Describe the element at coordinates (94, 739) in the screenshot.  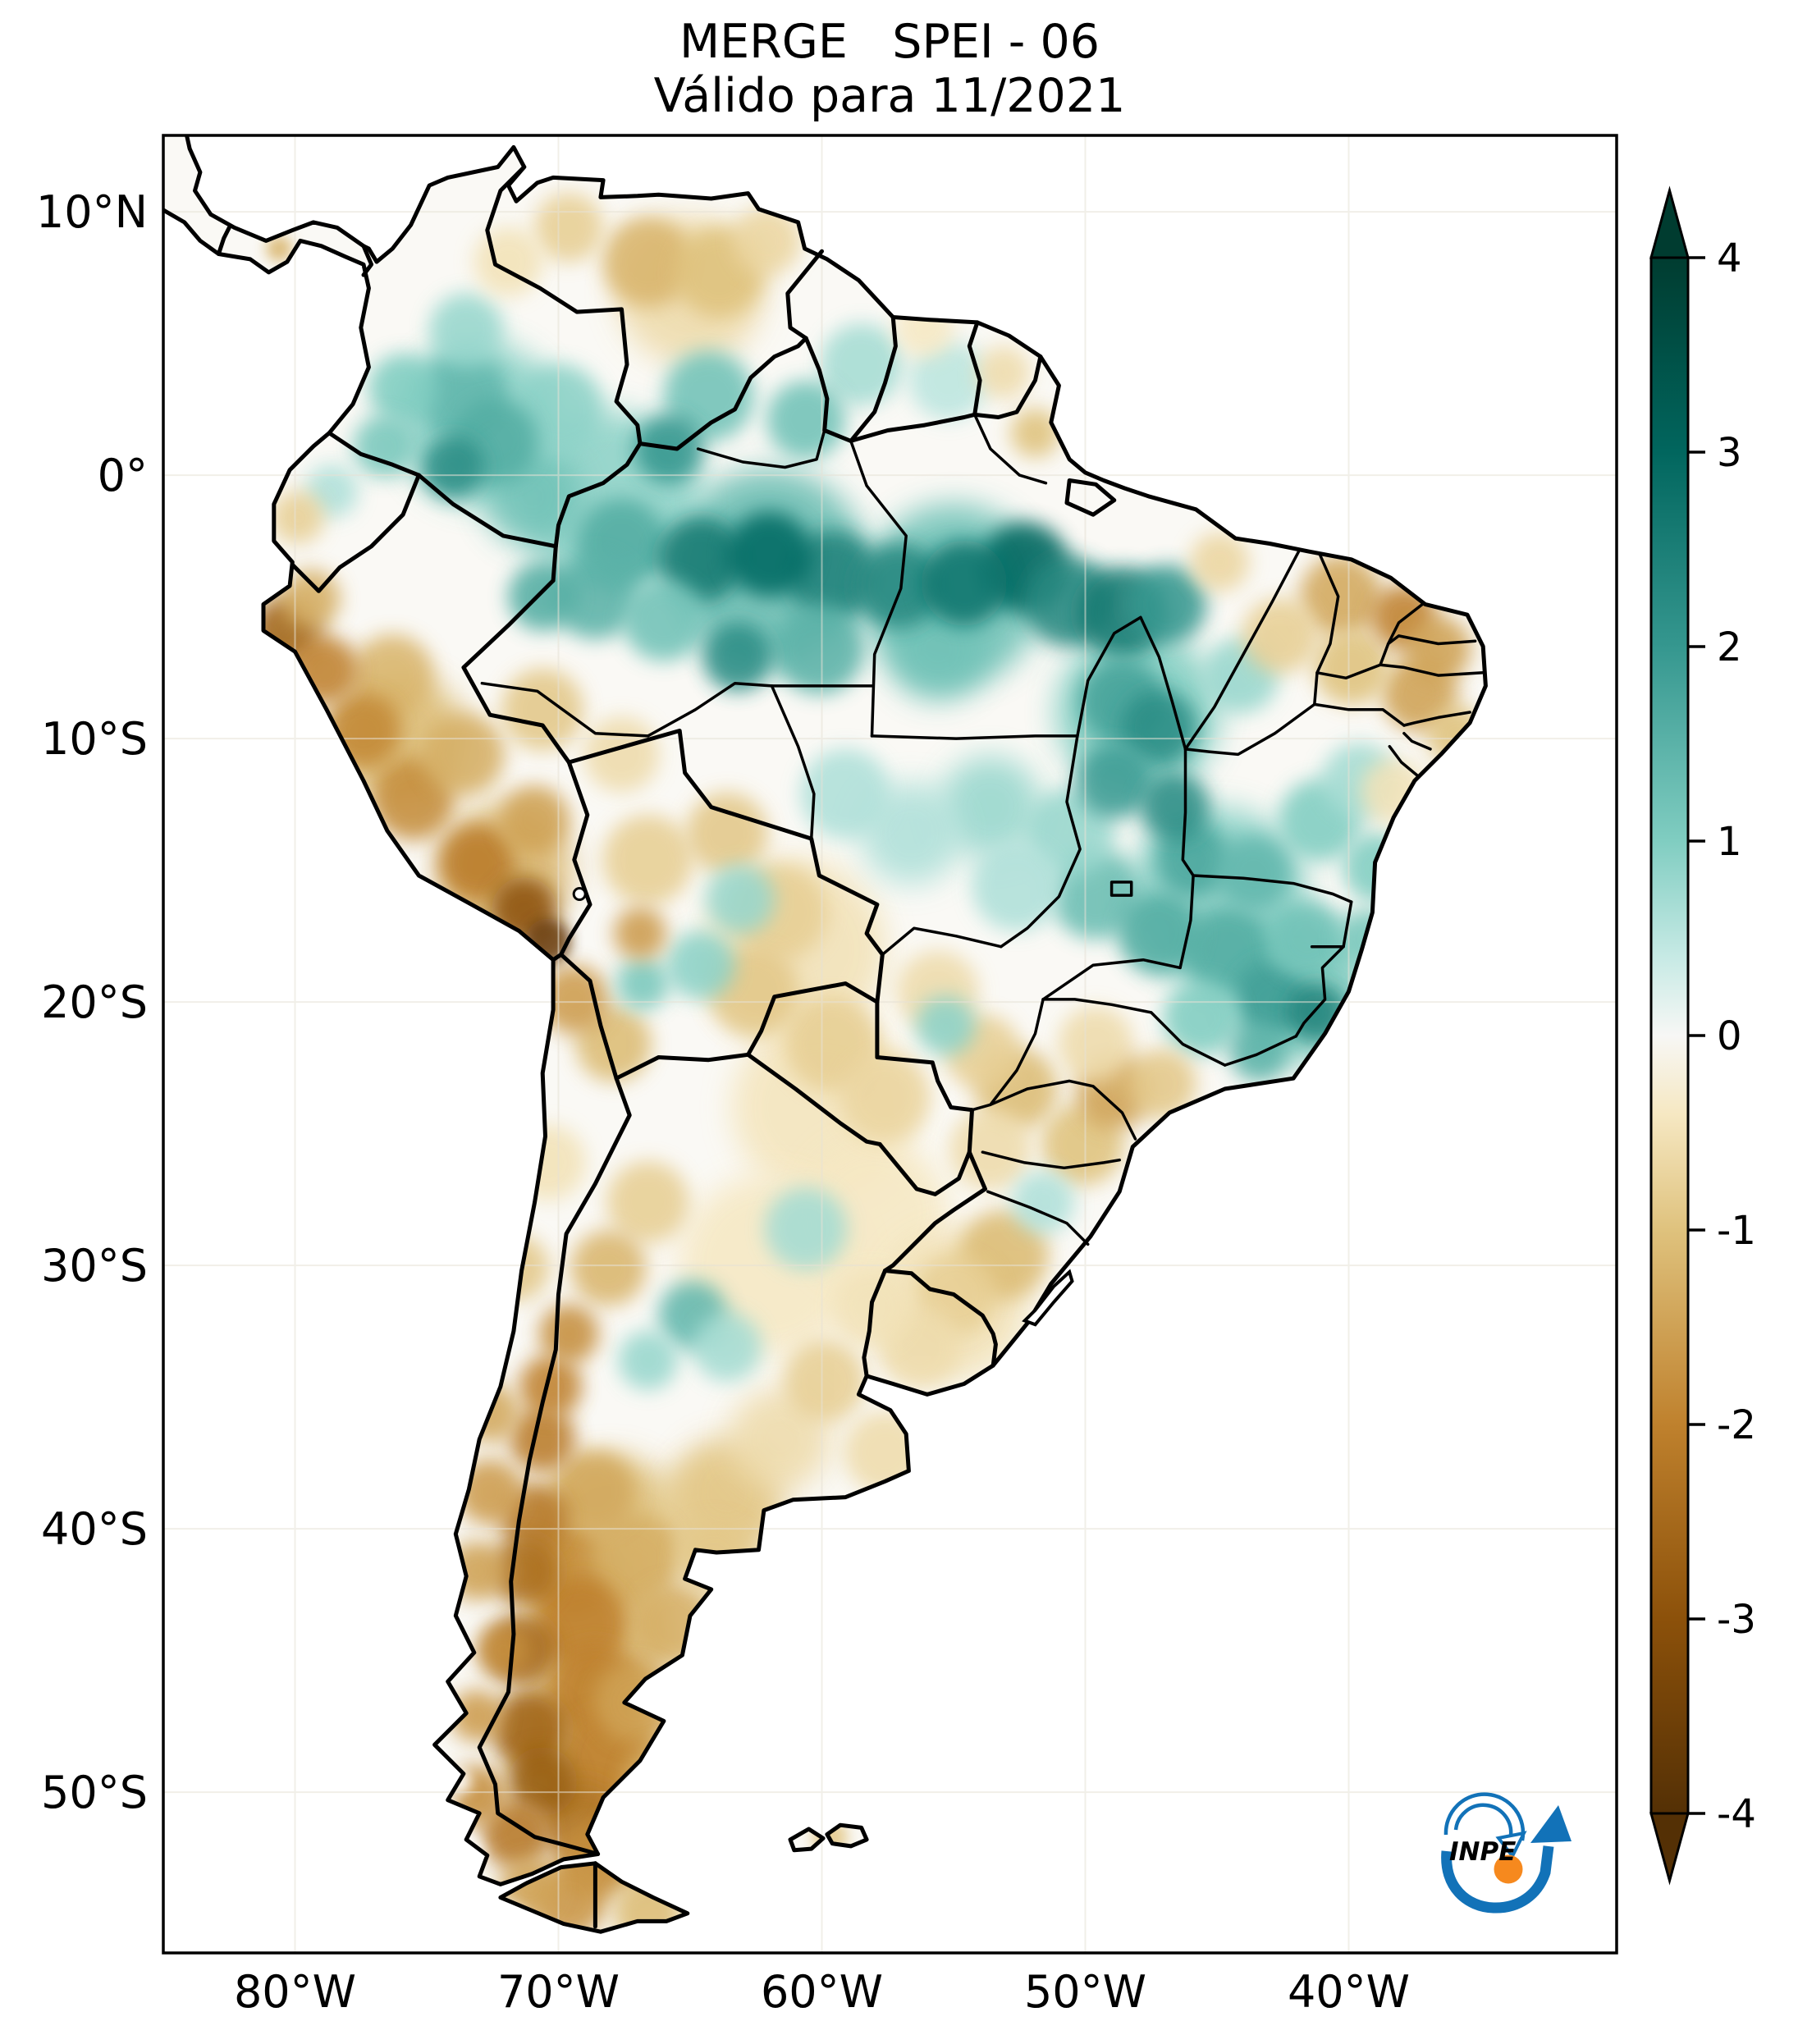
I see `lat-tick-label: 10°S` at that location.